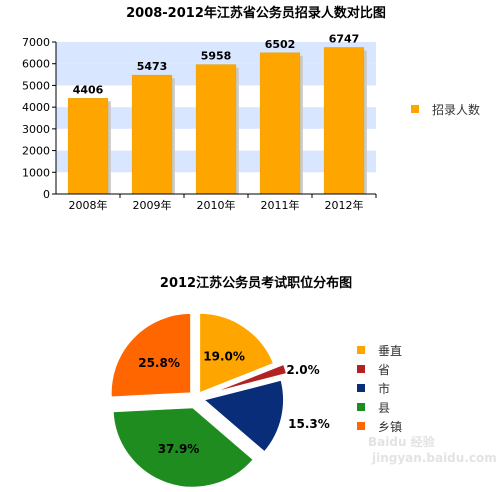  What do you see at coordinates (36, 129) in the screenshot?
I see `y-tick-label: 3000` at bounding box center [36, 129].